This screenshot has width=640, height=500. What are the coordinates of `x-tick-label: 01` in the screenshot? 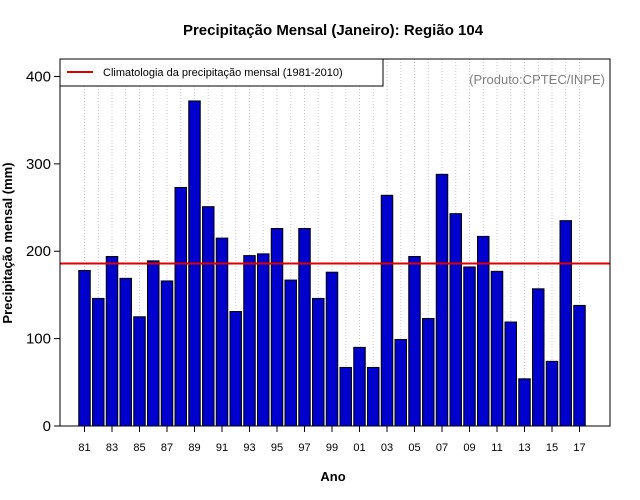 It's located at (359, 448).